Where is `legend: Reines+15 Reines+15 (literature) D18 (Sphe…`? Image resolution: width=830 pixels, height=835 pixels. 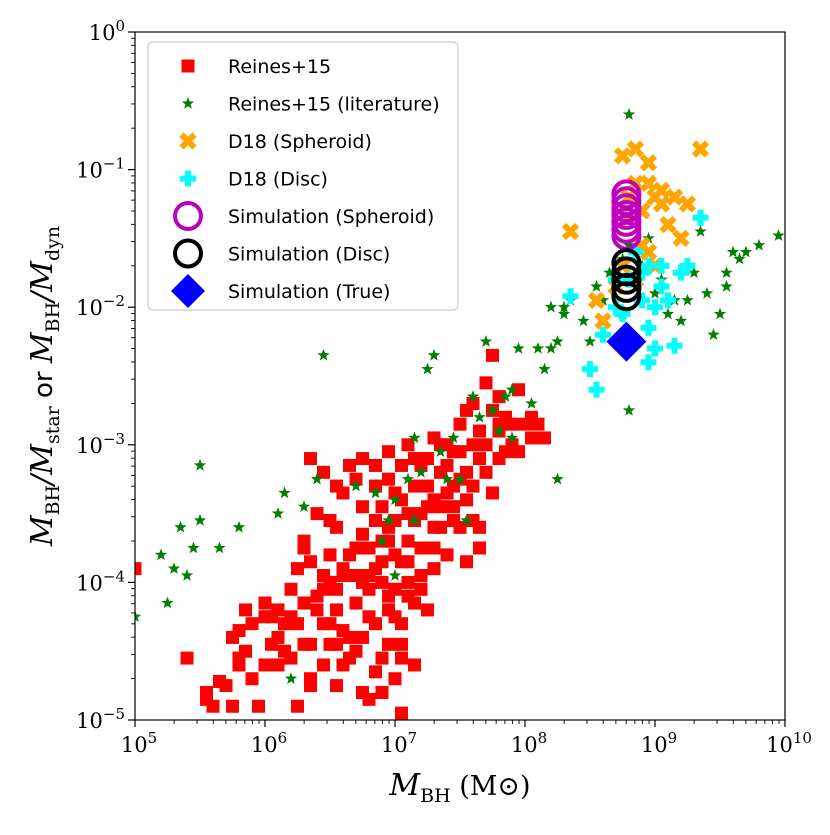 legend: Reines+15 Reines+15 (literature) D18 (Sphe… is located at coordinates (303, 176).